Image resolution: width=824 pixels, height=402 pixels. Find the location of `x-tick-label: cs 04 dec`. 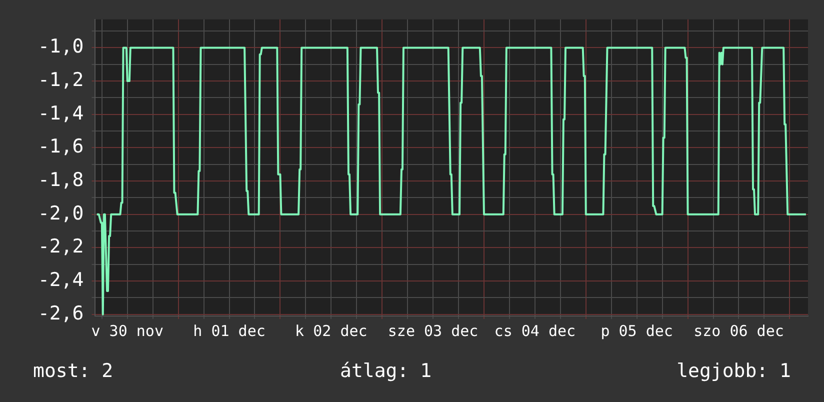

x-tick-label: cs 04 dec is located at coordinates (535, 331).